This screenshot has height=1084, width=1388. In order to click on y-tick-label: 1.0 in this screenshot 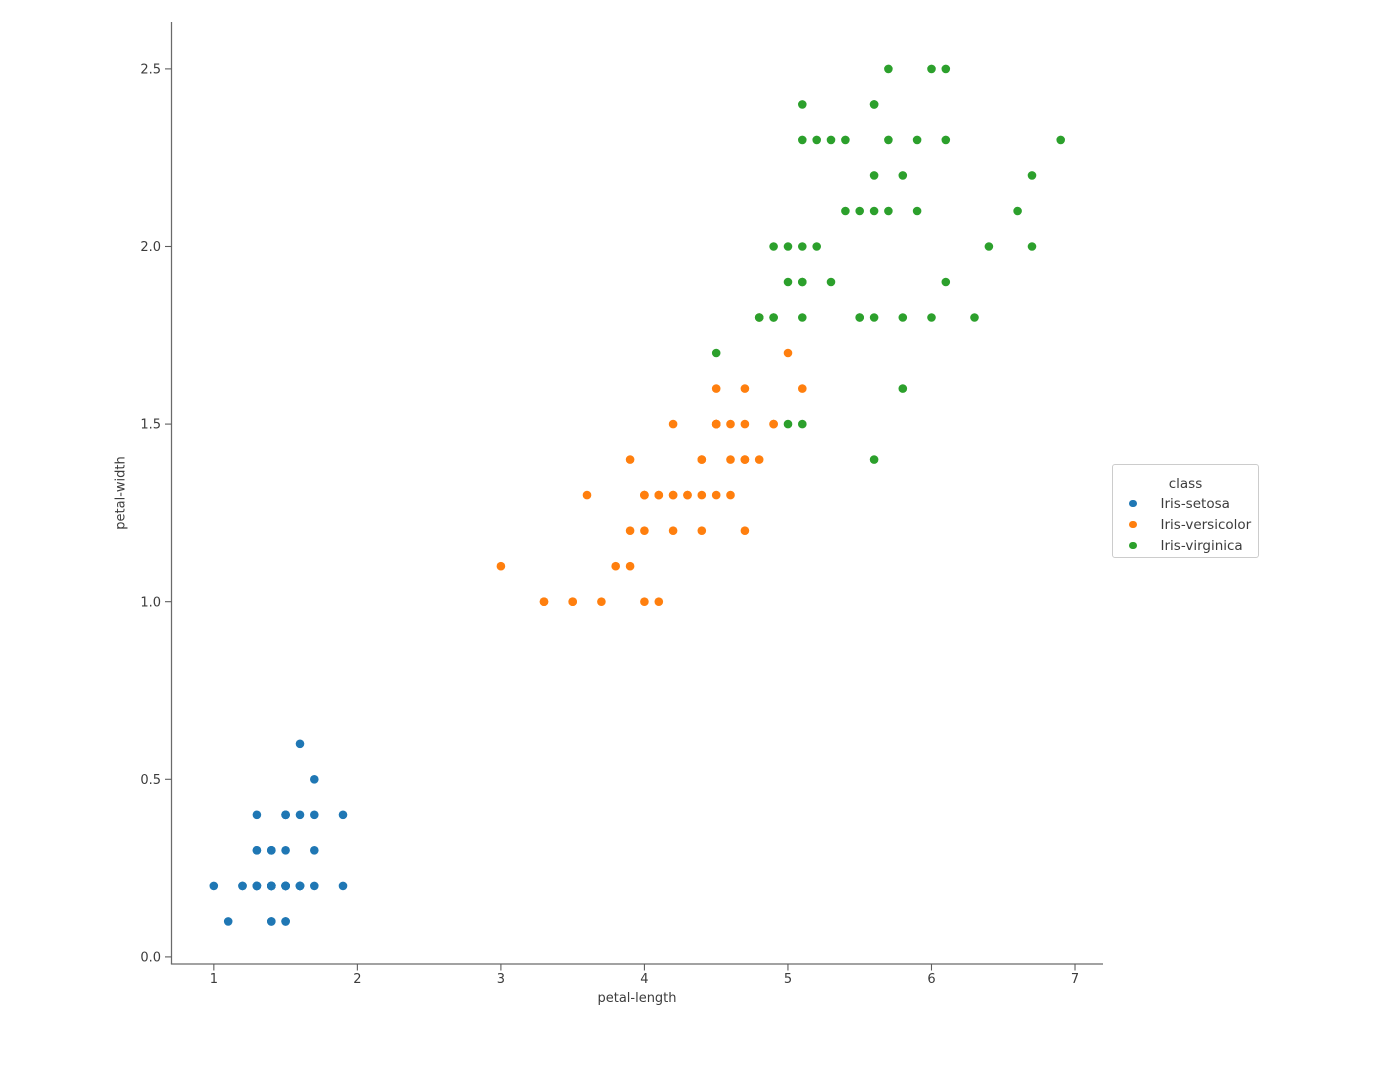, I will do `click(150, 602)`.